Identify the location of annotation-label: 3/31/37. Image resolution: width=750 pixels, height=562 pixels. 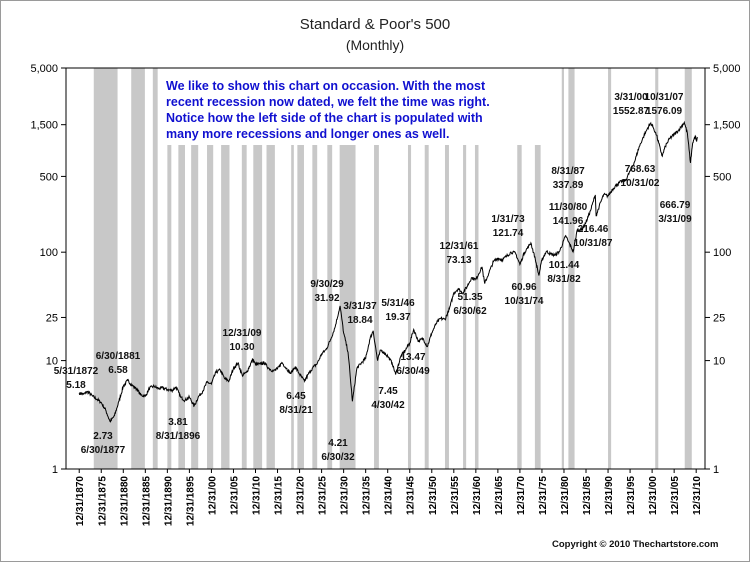
(360, 306).